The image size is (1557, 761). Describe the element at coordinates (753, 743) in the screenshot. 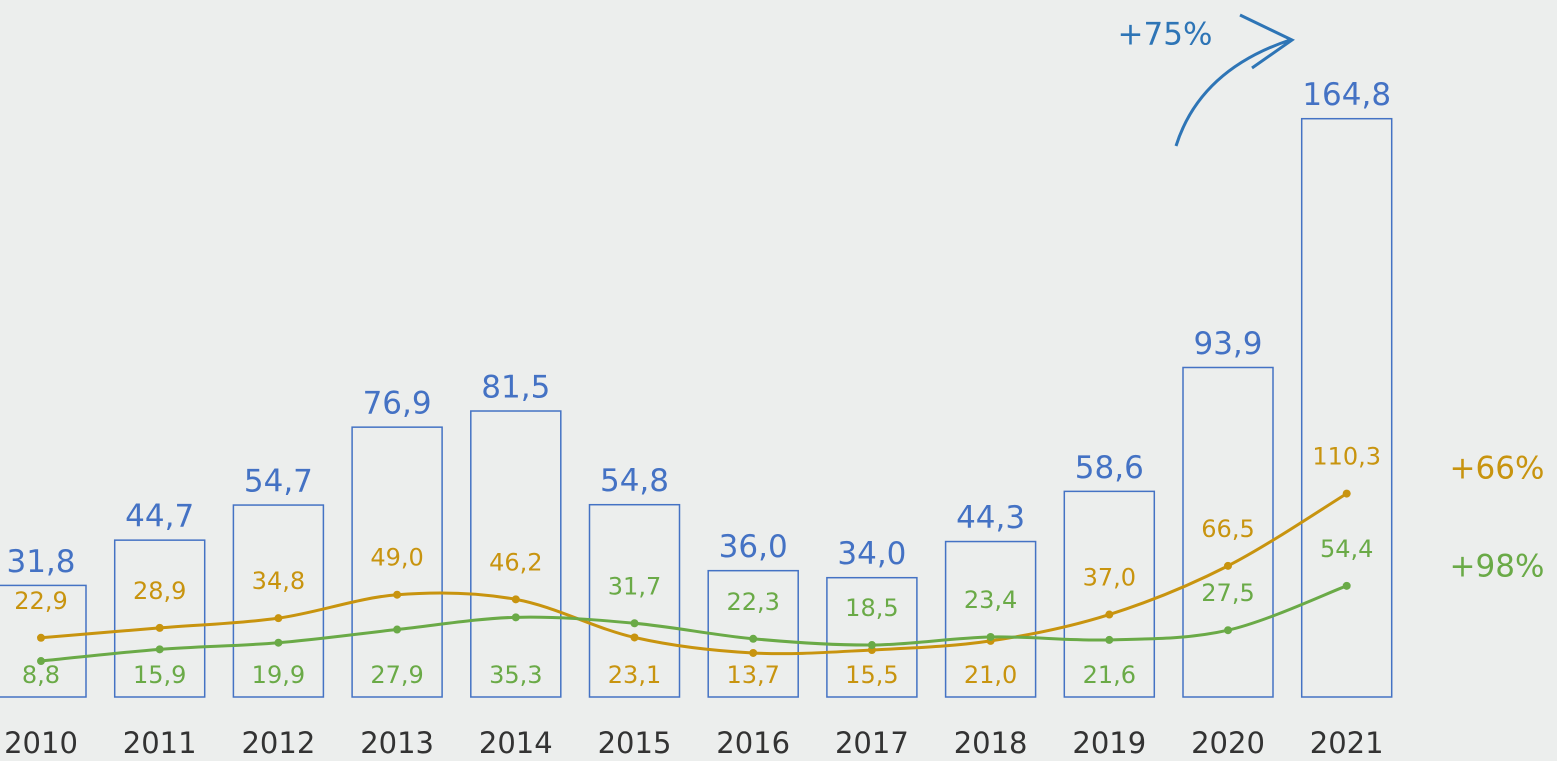

I see `x-tick-label: 2016` at that location.